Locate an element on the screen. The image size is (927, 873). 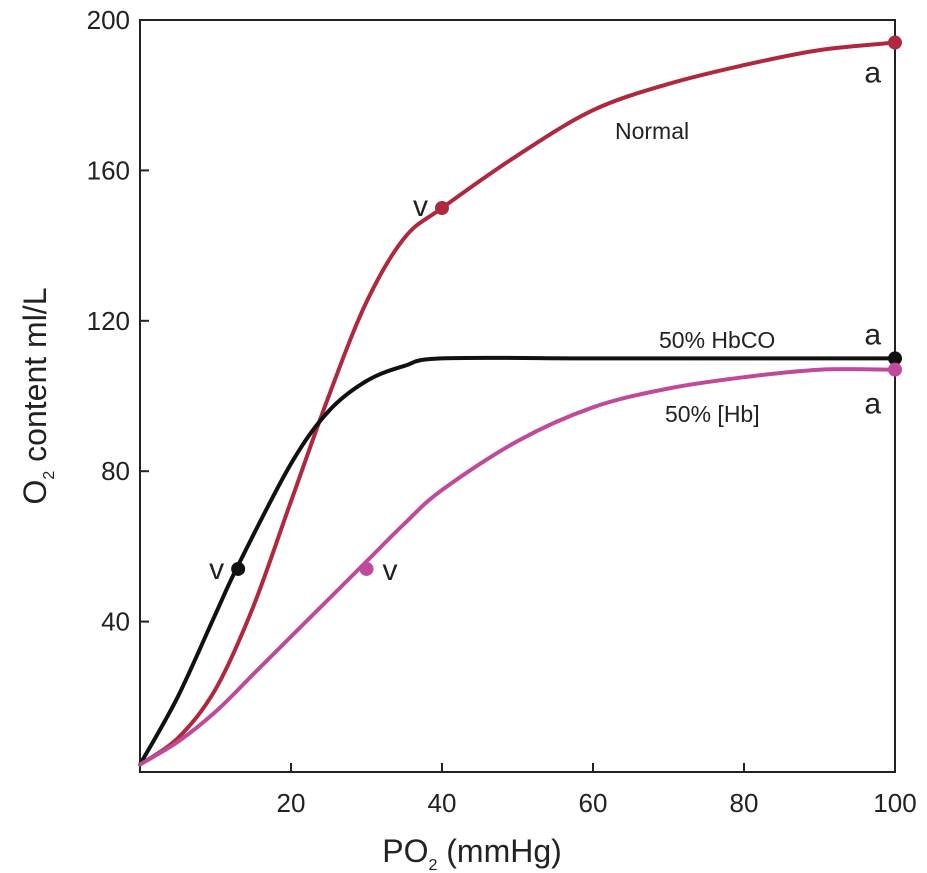
x-axis-title-sub: 2 is located at coordinates (432, 865).